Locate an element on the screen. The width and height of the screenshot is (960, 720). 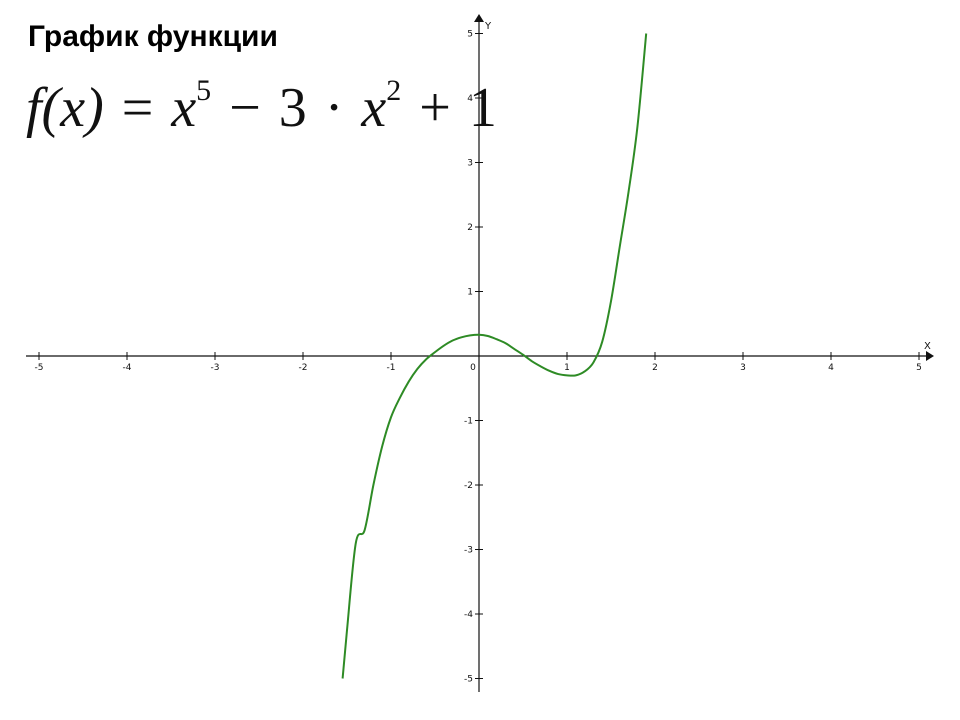
y-tick-label: 5 is located at coordinates (470, 35).